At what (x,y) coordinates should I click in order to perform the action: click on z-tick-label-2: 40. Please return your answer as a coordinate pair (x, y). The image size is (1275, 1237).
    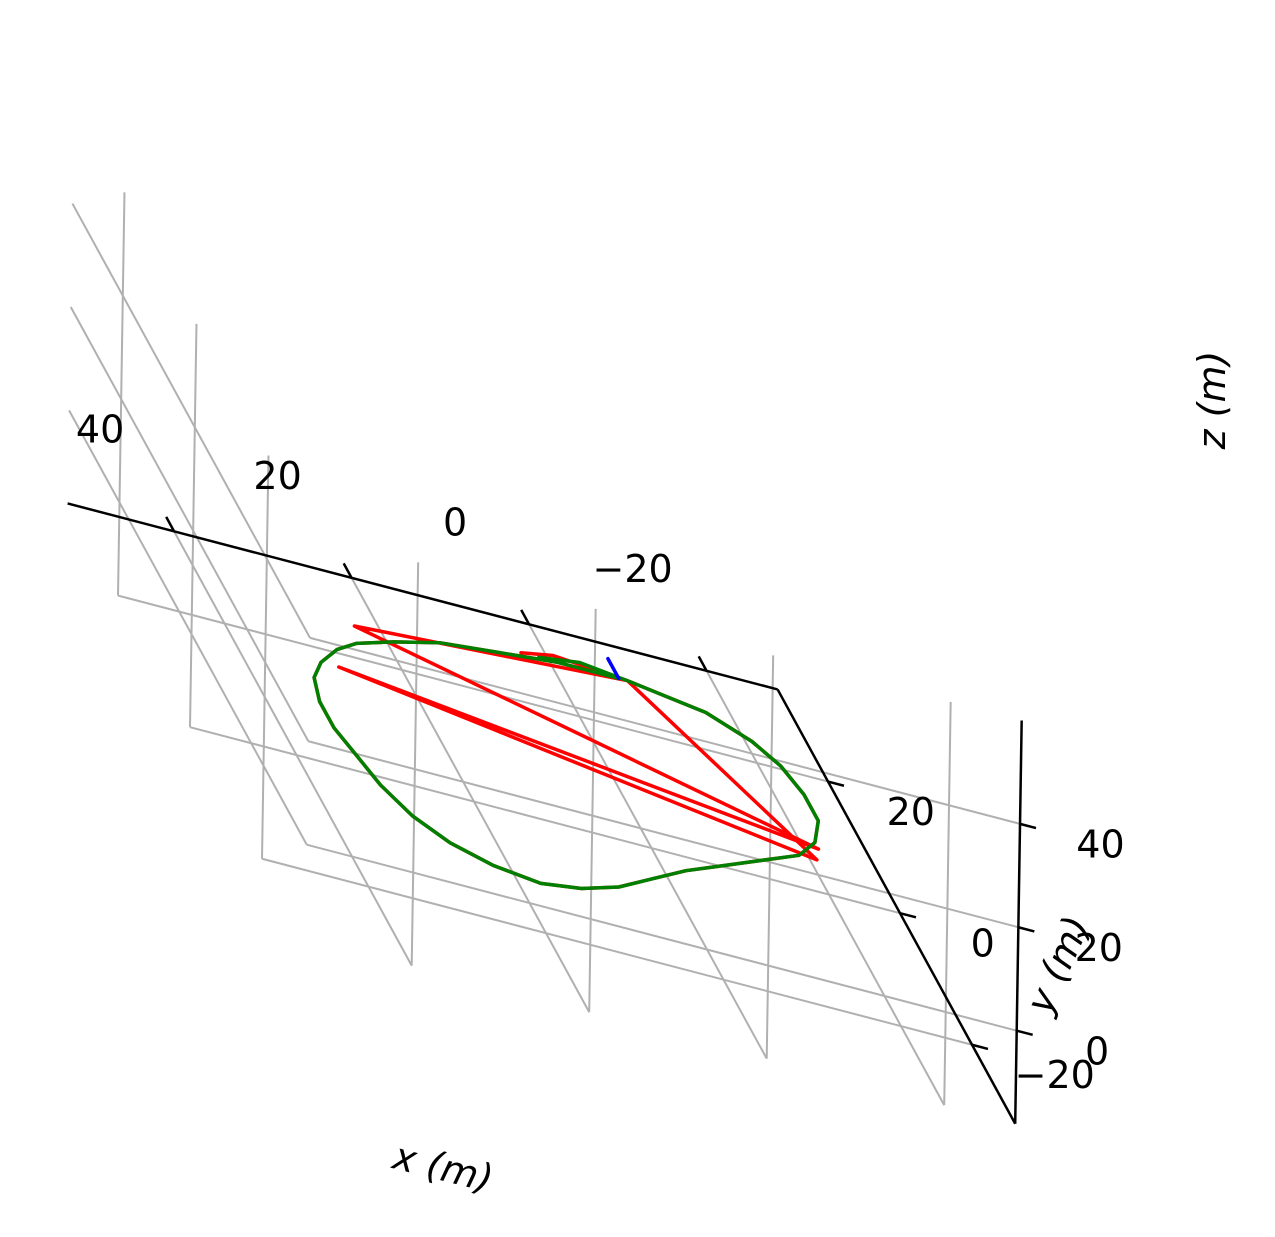
    Looking at the image, I should click on (1100, 845).